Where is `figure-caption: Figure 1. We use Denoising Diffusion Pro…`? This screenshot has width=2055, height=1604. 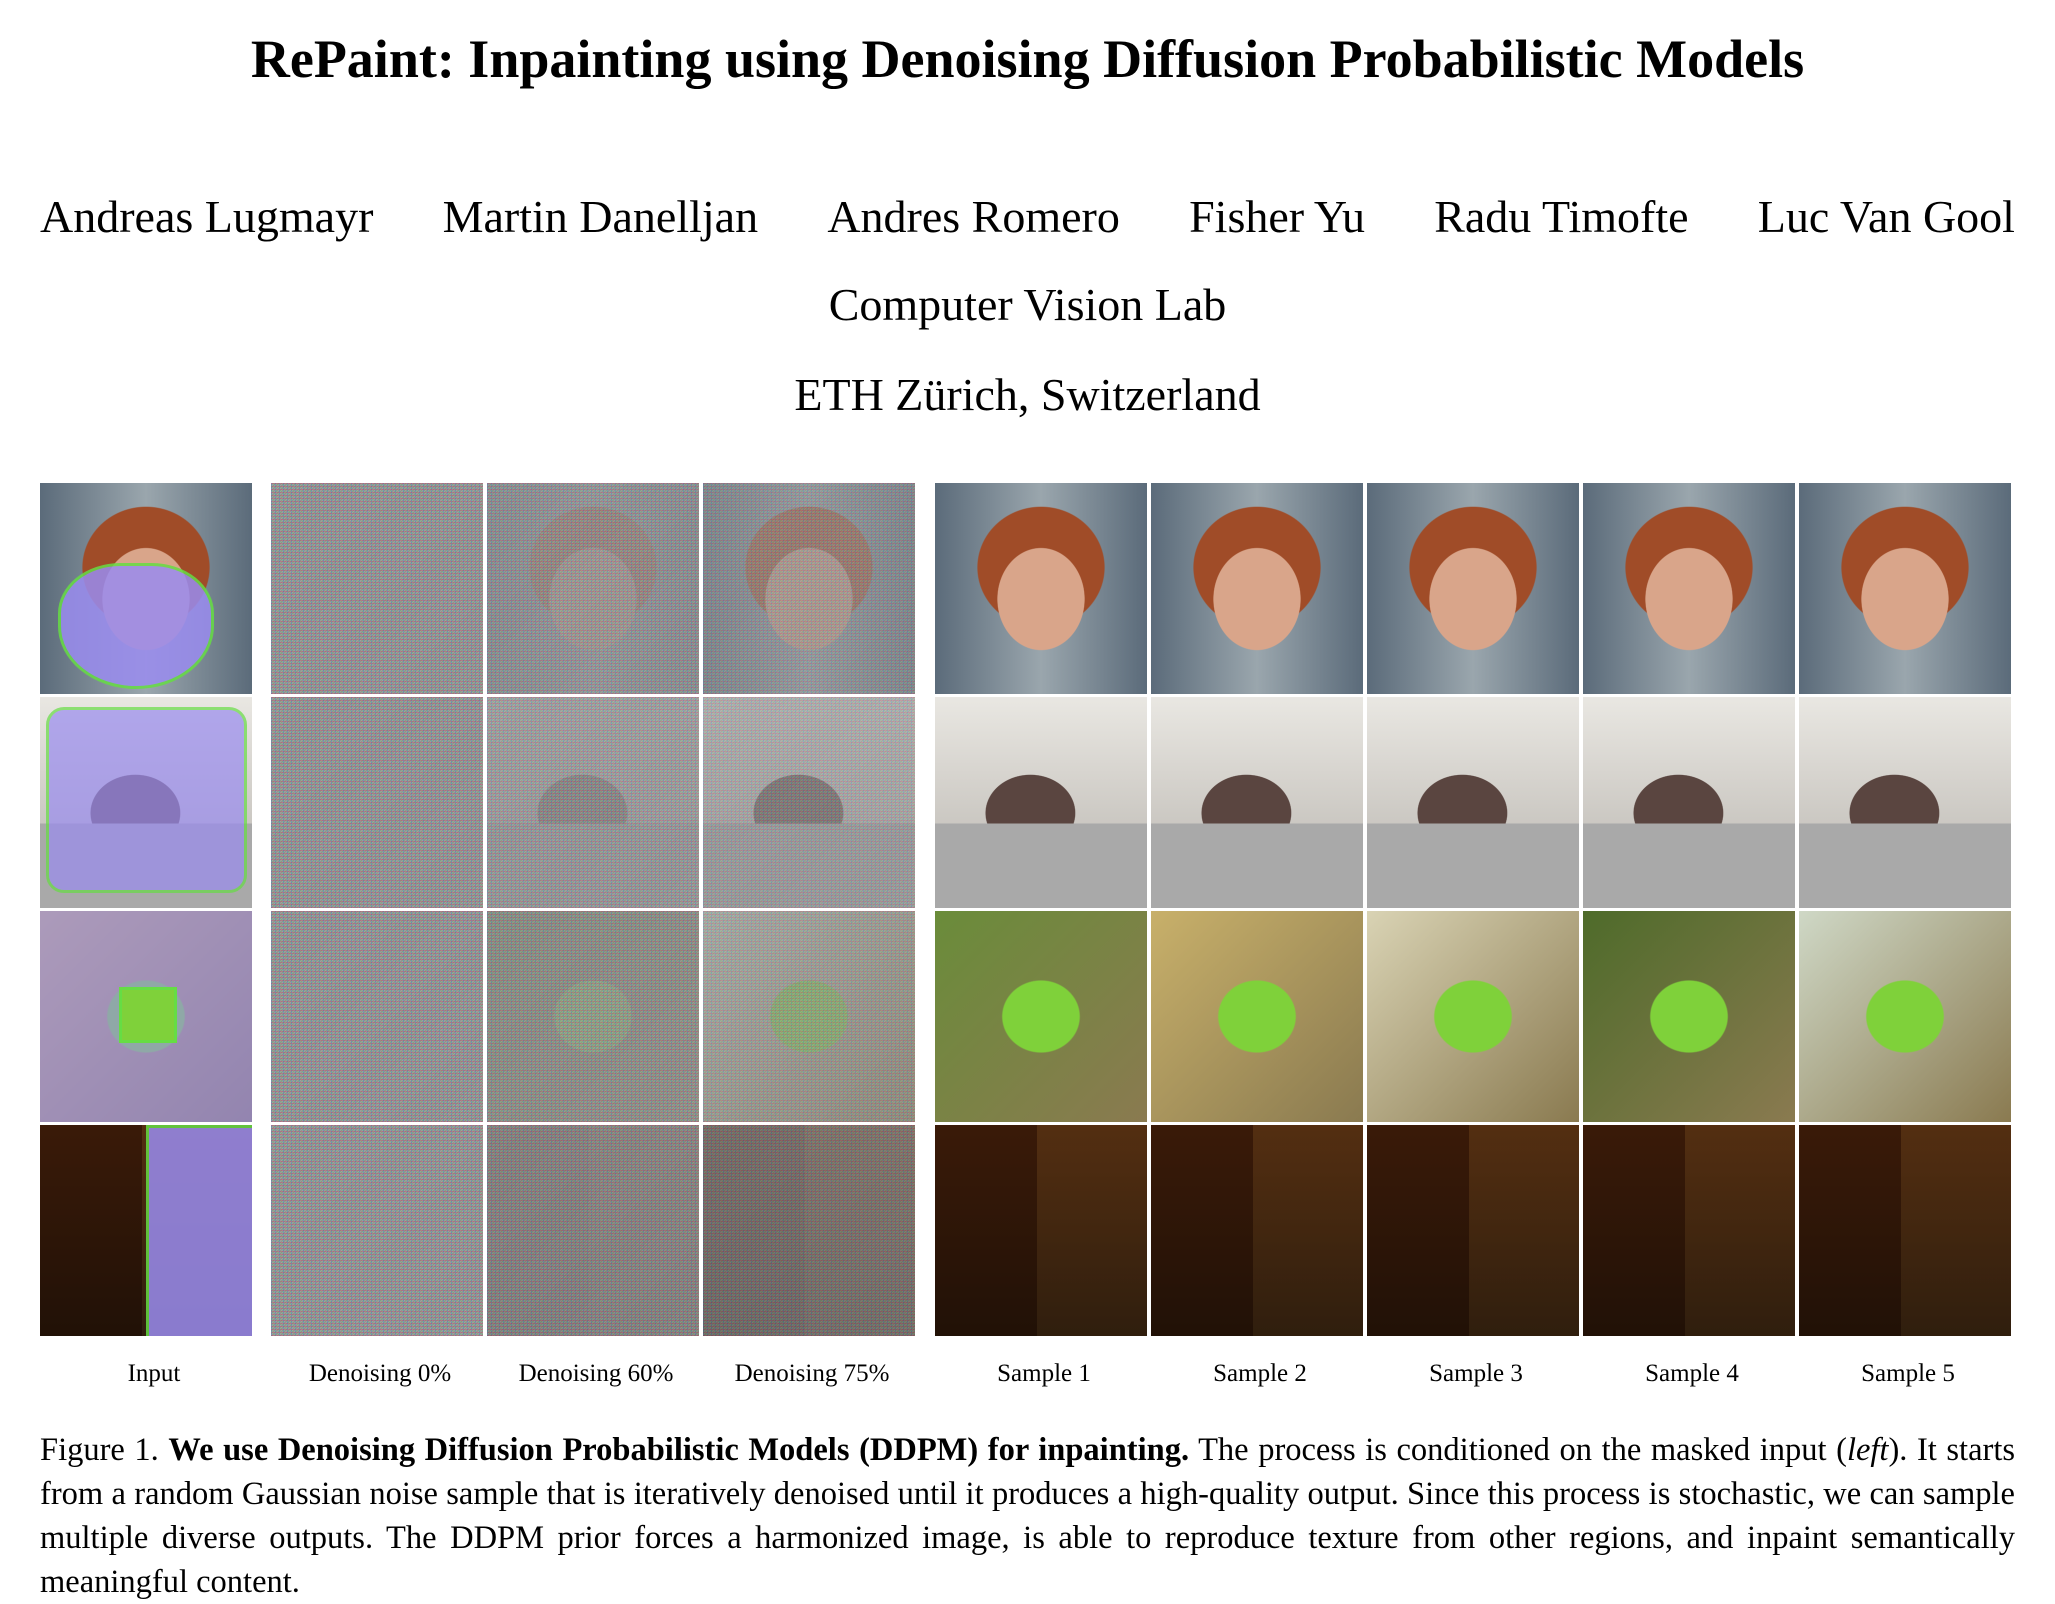 figure-caption: Figure 1. We use Denoising Diffusion Pro… is located at coordinates (1027, 1516).